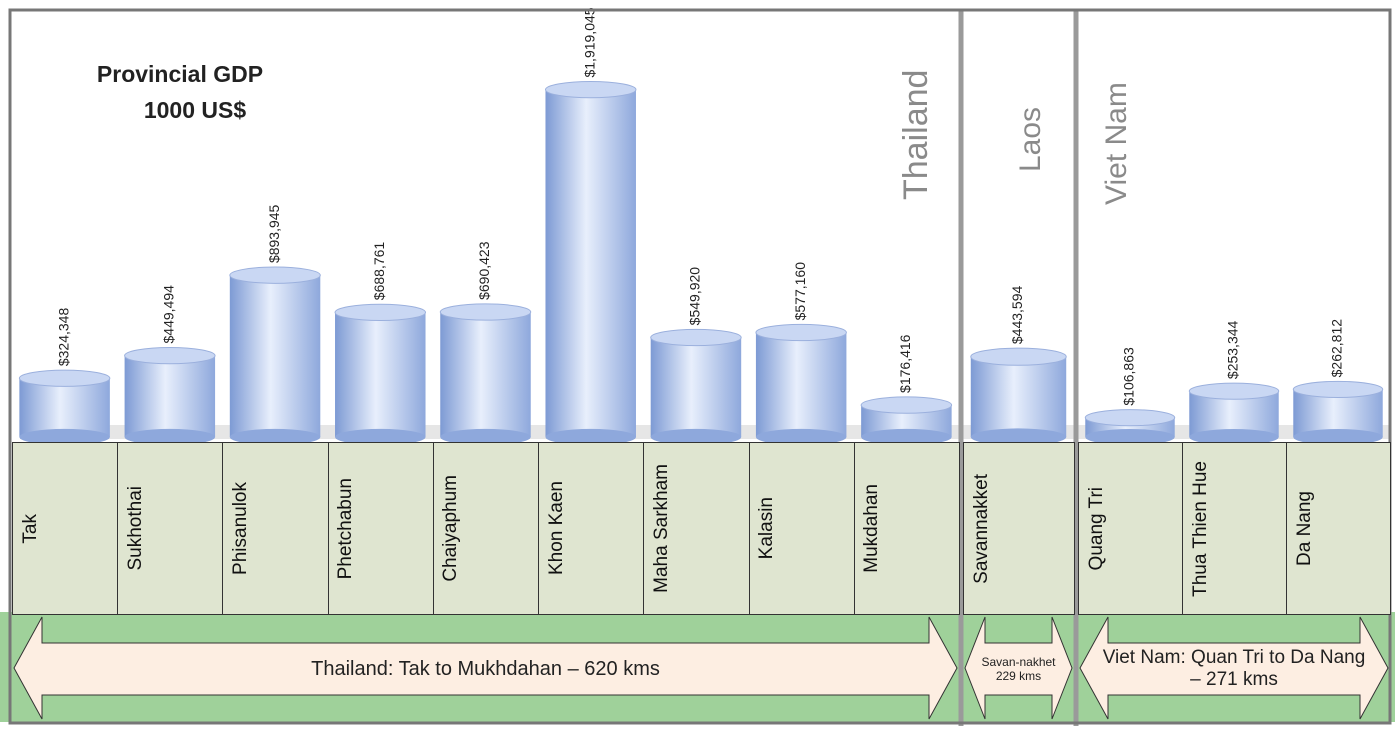  Describe the element at coordinates (380, 528) in the screenshot. I see `category-cell: Phetchabun` at that location.